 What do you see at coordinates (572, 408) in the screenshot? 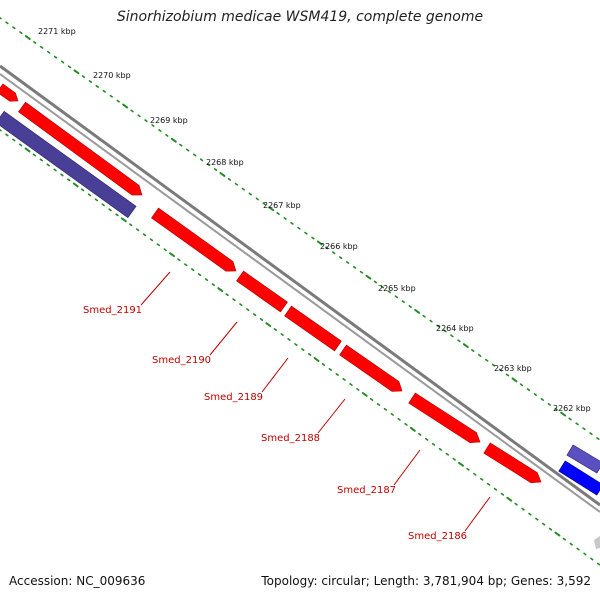
I see `ruler-tick-label: 2262 kbp` at bounding box center [572, 408].